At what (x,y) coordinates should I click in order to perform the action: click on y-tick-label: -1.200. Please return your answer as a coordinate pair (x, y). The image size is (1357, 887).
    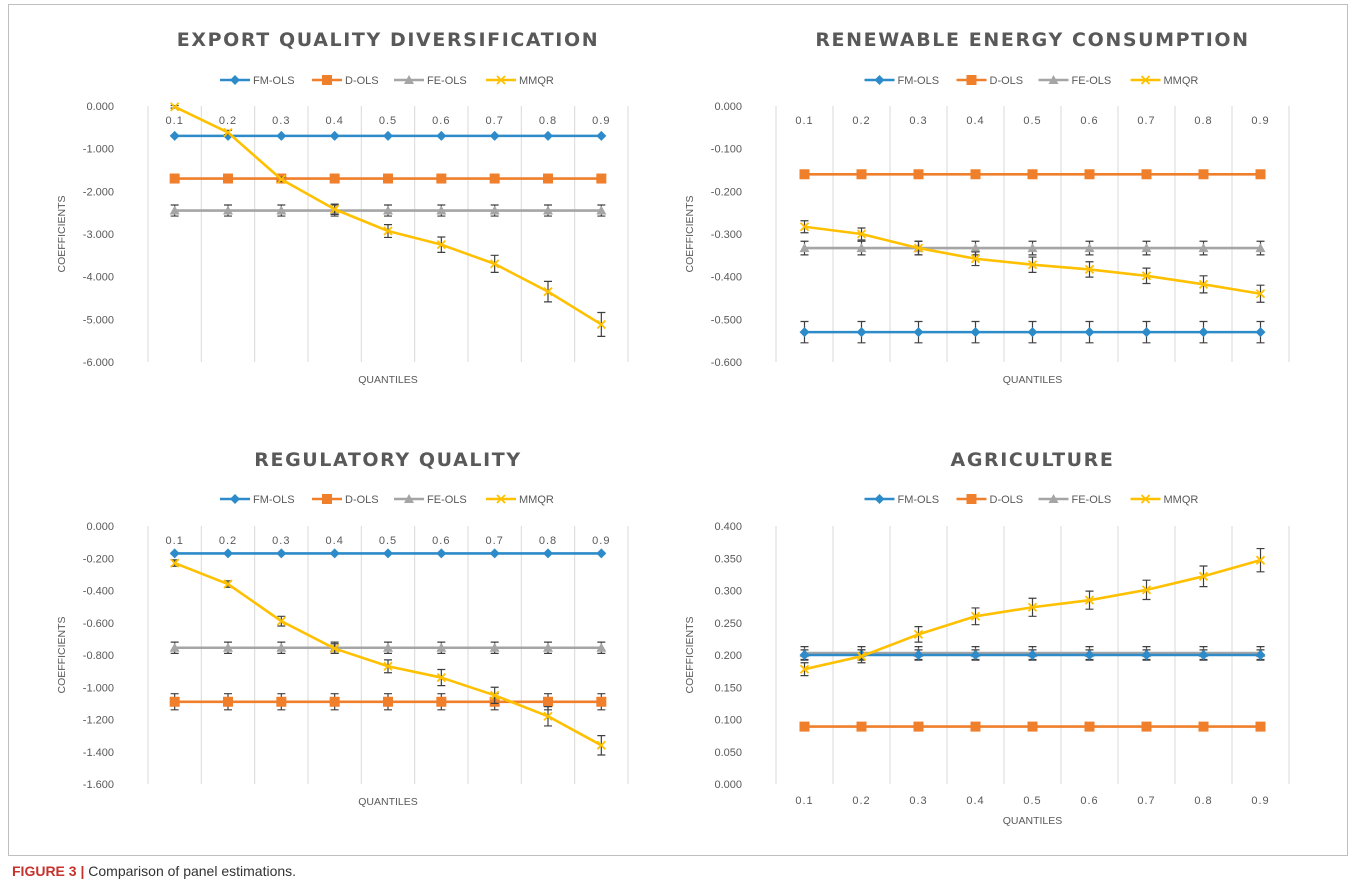
    Looking at the image, I should click on (98, 721).